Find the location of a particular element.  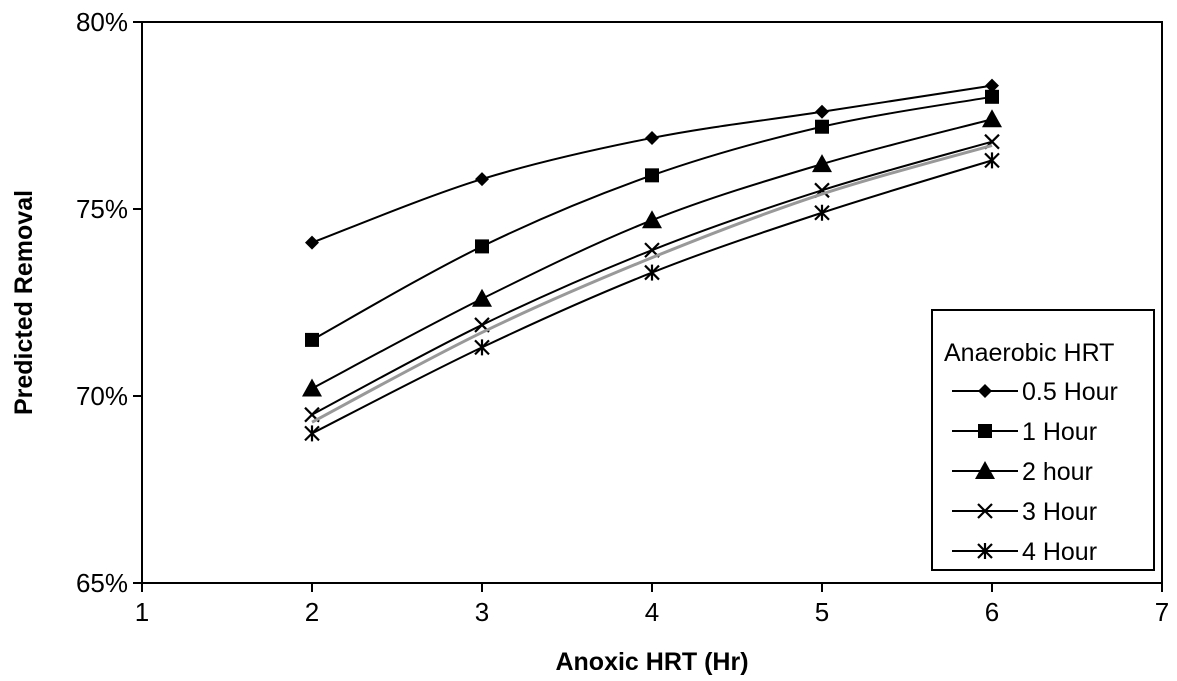

x-tick-label: 3 is located at coordinates (482, 612).